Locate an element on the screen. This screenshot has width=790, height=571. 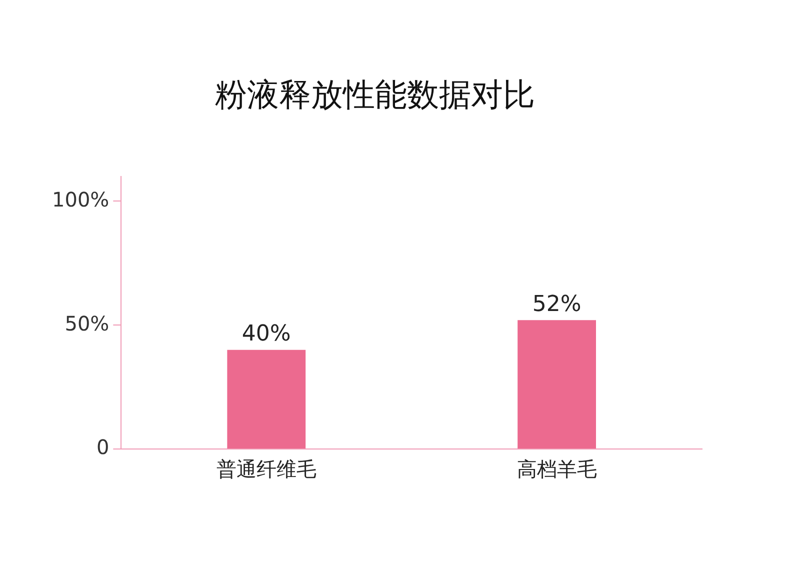
data-label: 52% is located at coordinates (557, 304).